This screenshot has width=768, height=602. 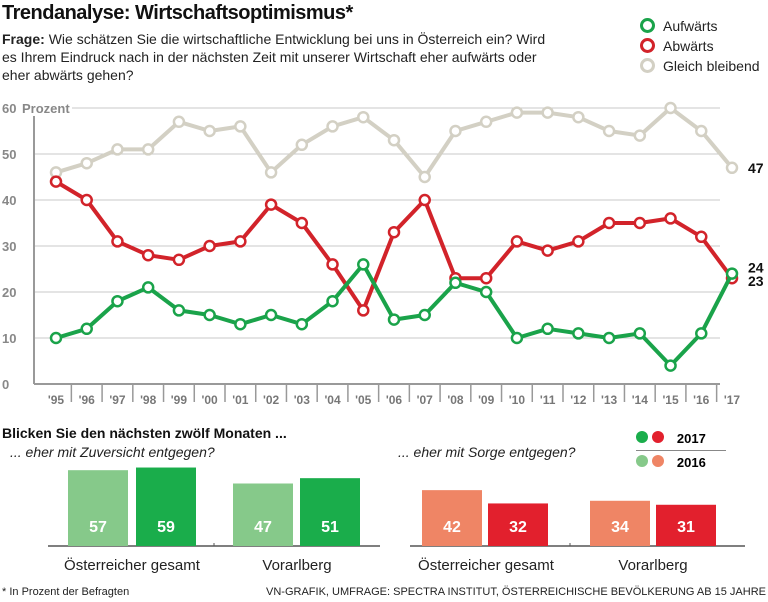 I want to click on bar-value-label: 47, so click(x=263, y=527).